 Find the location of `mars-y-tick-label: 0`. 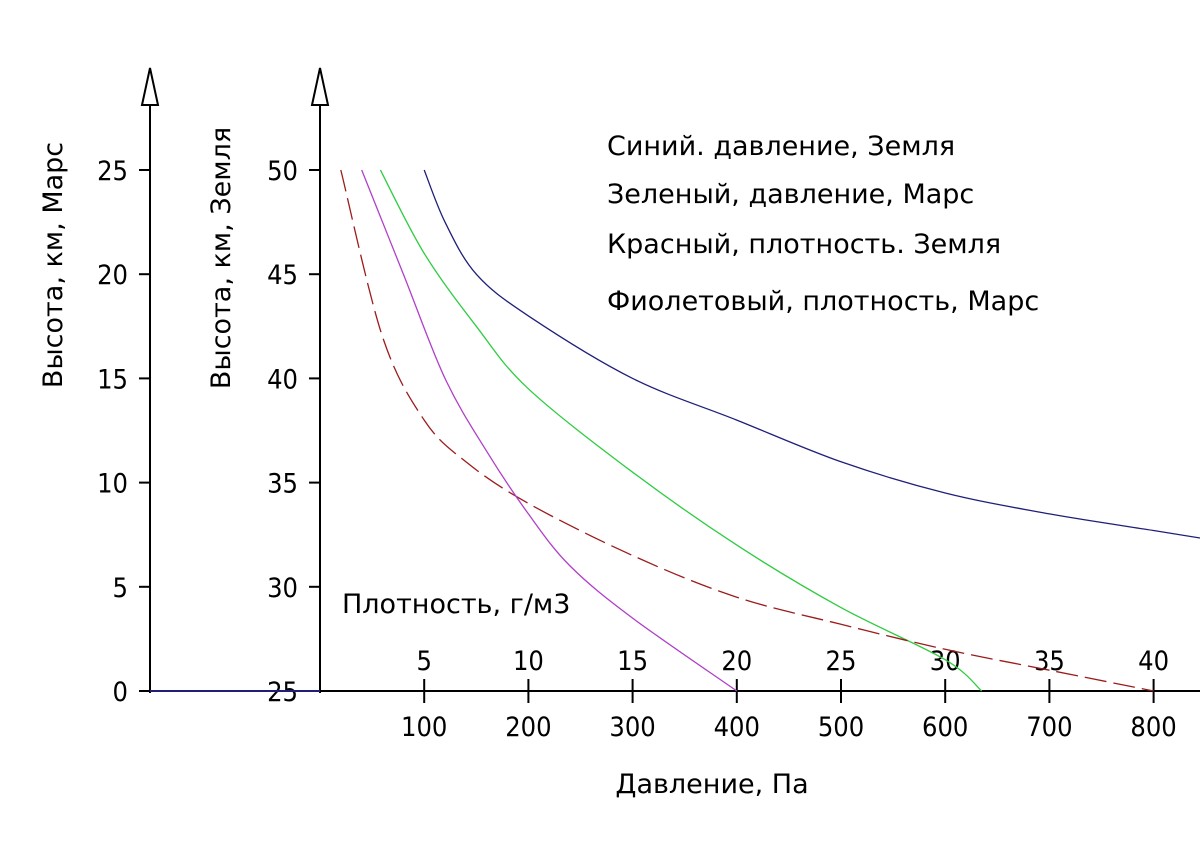

mars-y-tick-label: 0 is located at coordinates (120, 692).